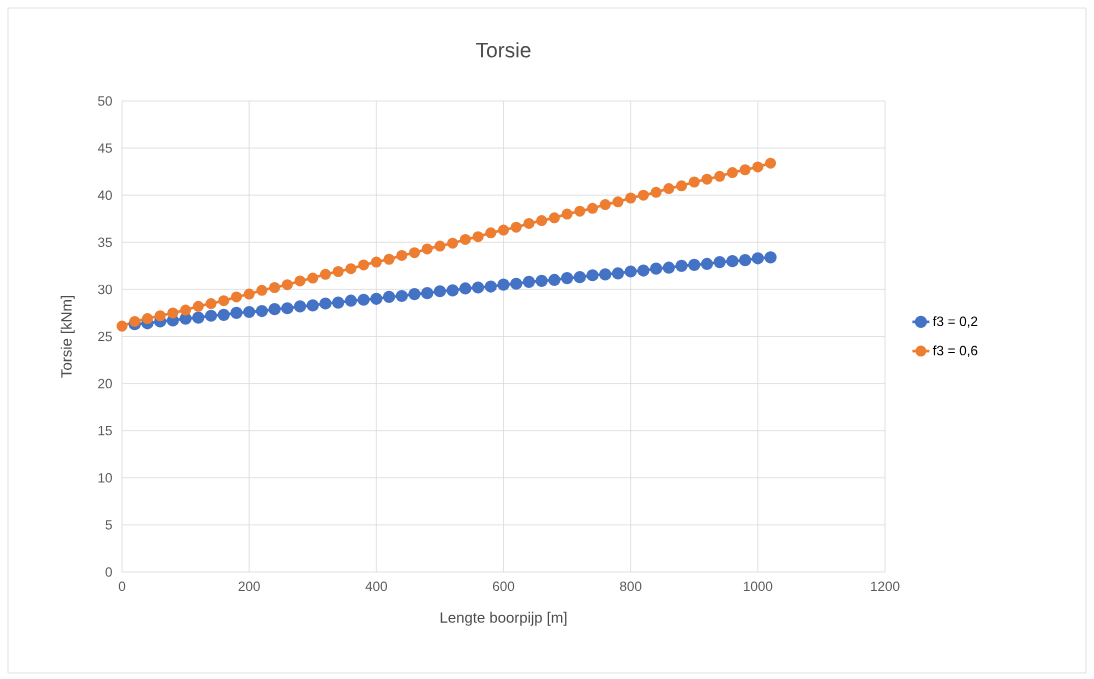  I want to click on x-tick-label: 400, so click(376, 586).